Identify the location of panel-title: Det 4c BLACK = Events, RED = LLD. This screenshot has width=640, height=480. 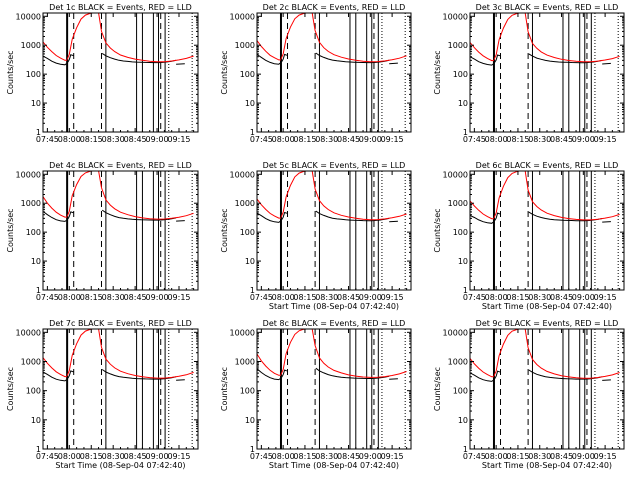
(120, 165).